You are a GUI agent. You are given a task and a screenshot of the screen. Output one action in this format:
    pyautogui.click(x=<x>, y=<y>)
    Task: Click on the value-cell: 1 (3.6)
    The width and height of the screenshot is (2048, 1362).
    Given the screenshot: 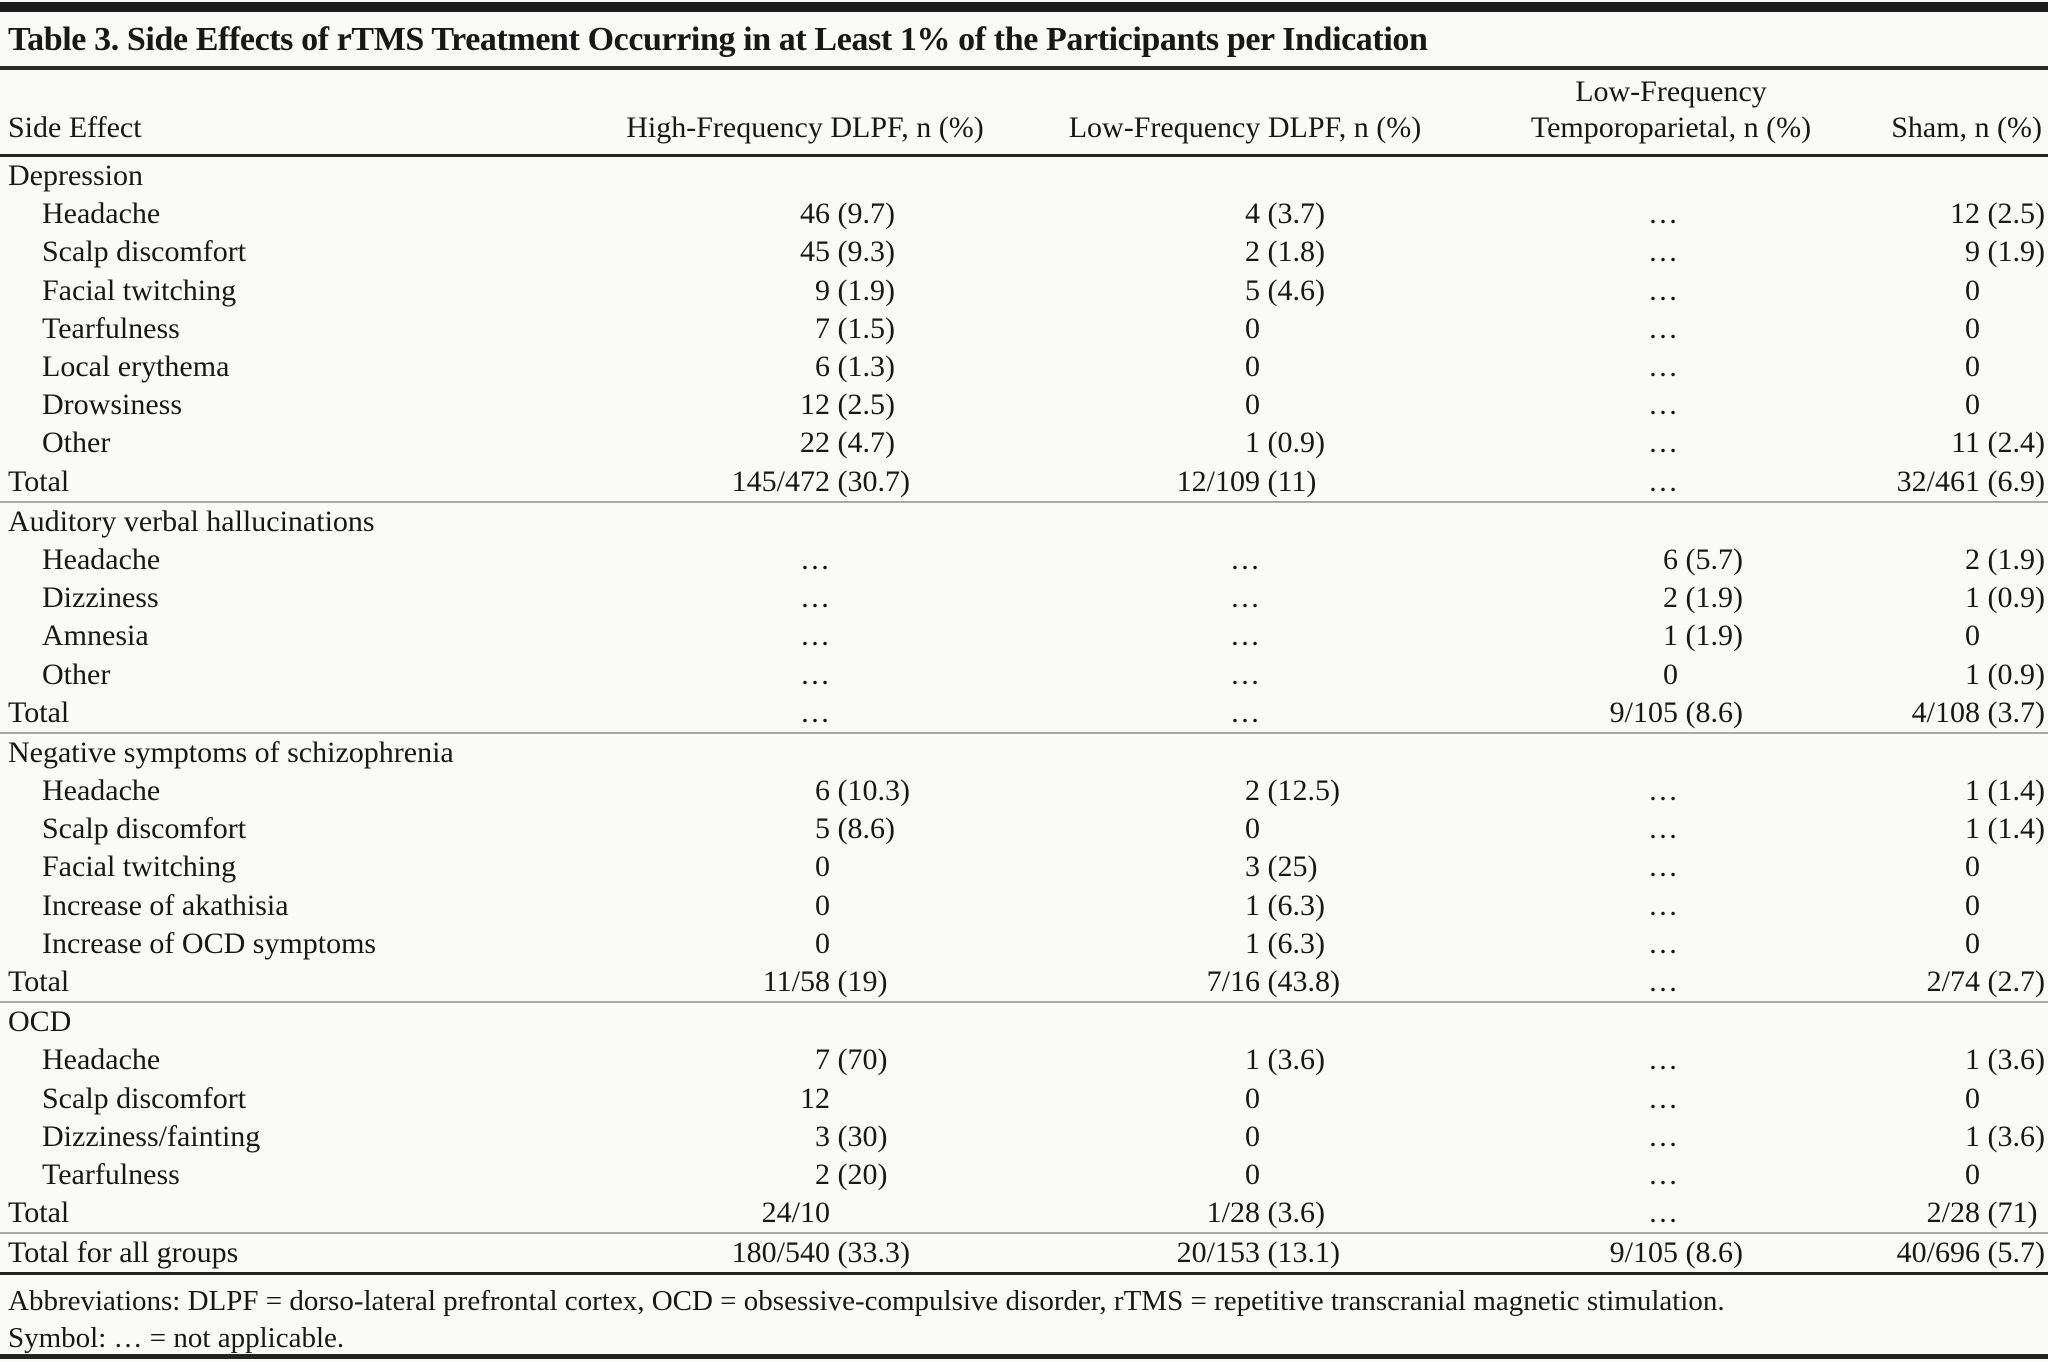 What is the action you would take?
    pyautogui.click(x=1899, y=1060)
    